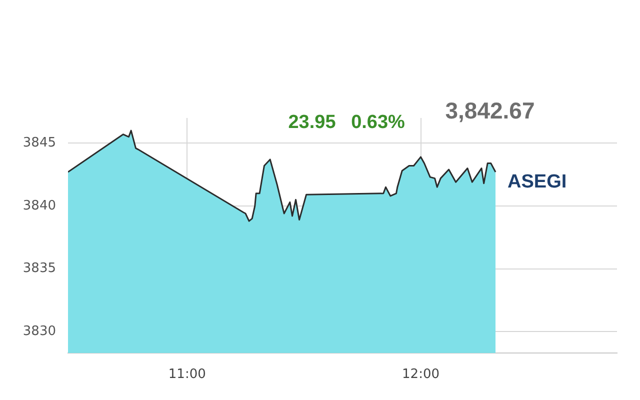 The width and height of the screenshot is (640, 400). I want to click on annotation: 0.63%, so click(378, 123).